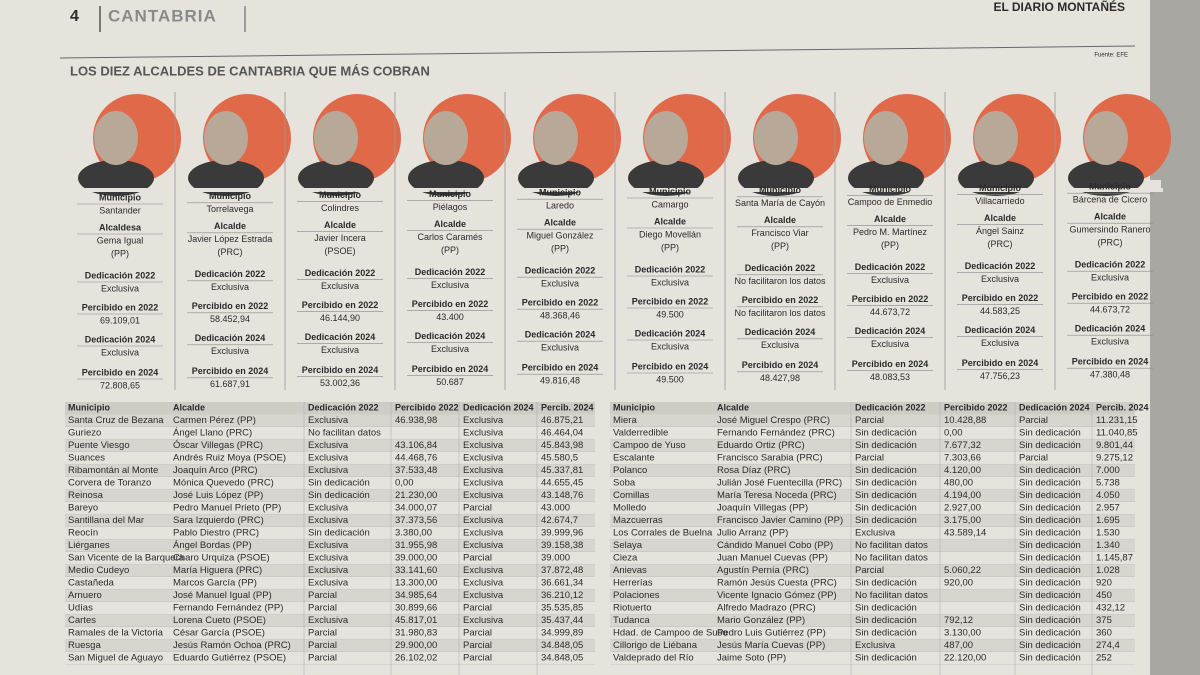 The width and height of the screenshot is (1200, 675). Describe the element at coordinates (343, 407) in the screenshot. I see `column-header: Dedicación 2022` at that location.